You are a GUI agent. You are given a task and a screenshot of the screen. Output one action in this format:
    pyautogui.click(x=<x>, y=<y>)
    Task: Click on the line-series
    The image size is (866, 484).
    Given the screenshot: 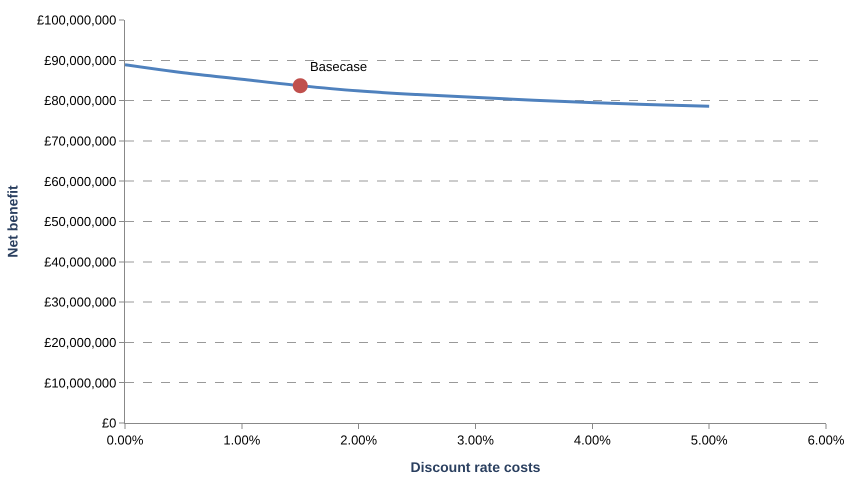 What is the action you would take?
    pyautogui.click(x=418, y=85)
    